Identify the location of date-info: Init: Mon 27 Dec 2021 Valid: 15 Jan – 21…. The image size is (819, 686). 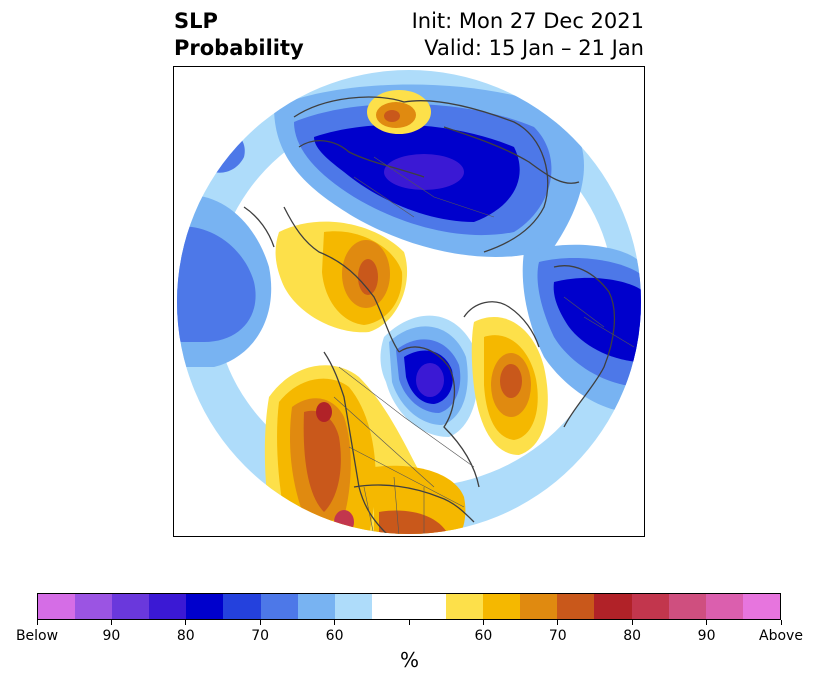
(528, 35).